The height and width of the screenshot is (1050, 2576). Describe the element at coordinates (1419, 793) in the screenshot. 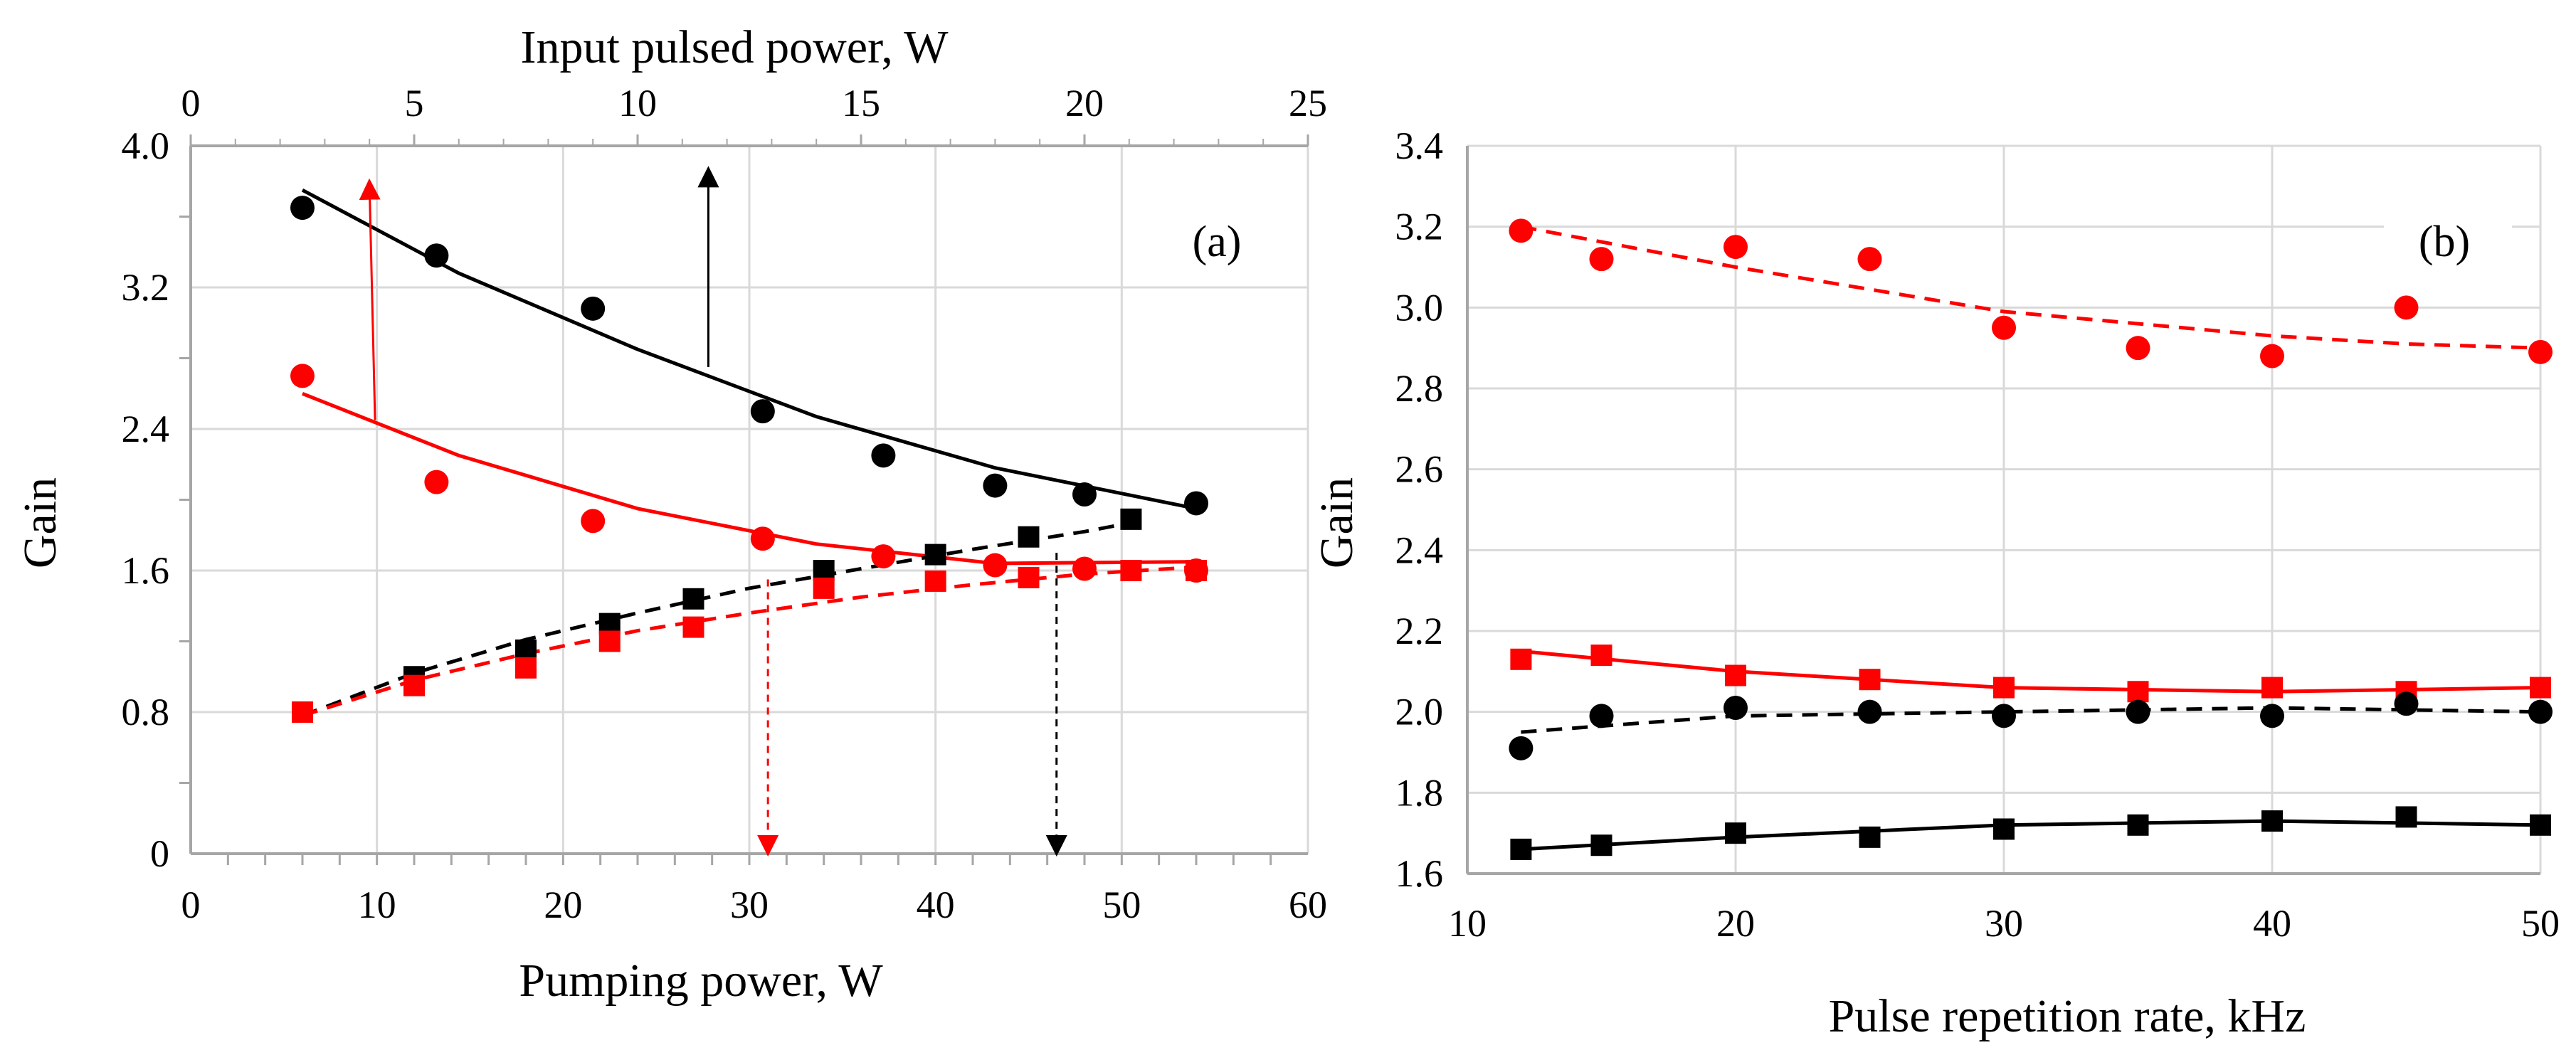

I see `y-tick-label: 1.8` at that location.